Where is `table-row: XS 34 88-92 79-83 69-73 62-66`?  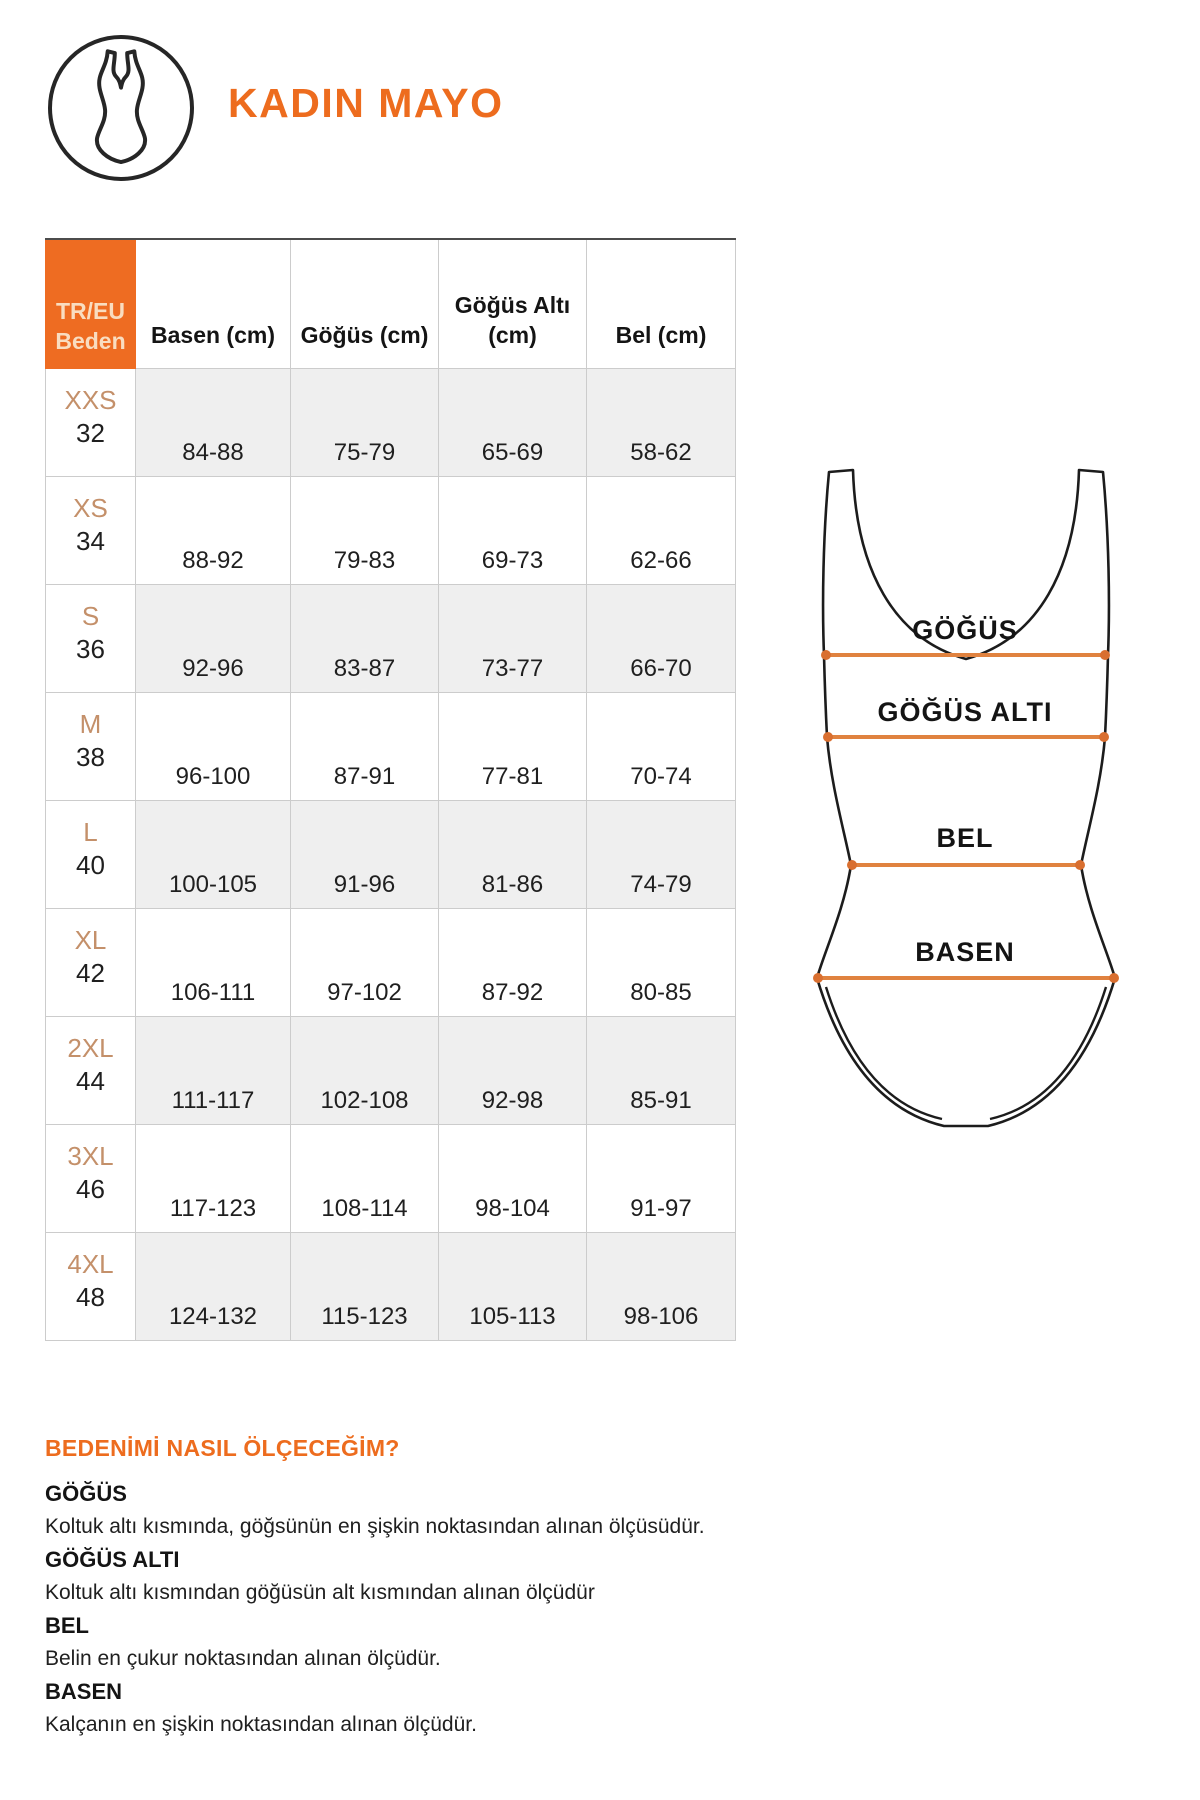 table-row: XS 34 88-92 79-83 69-73 62-66 is located at coordinates (390, 530).